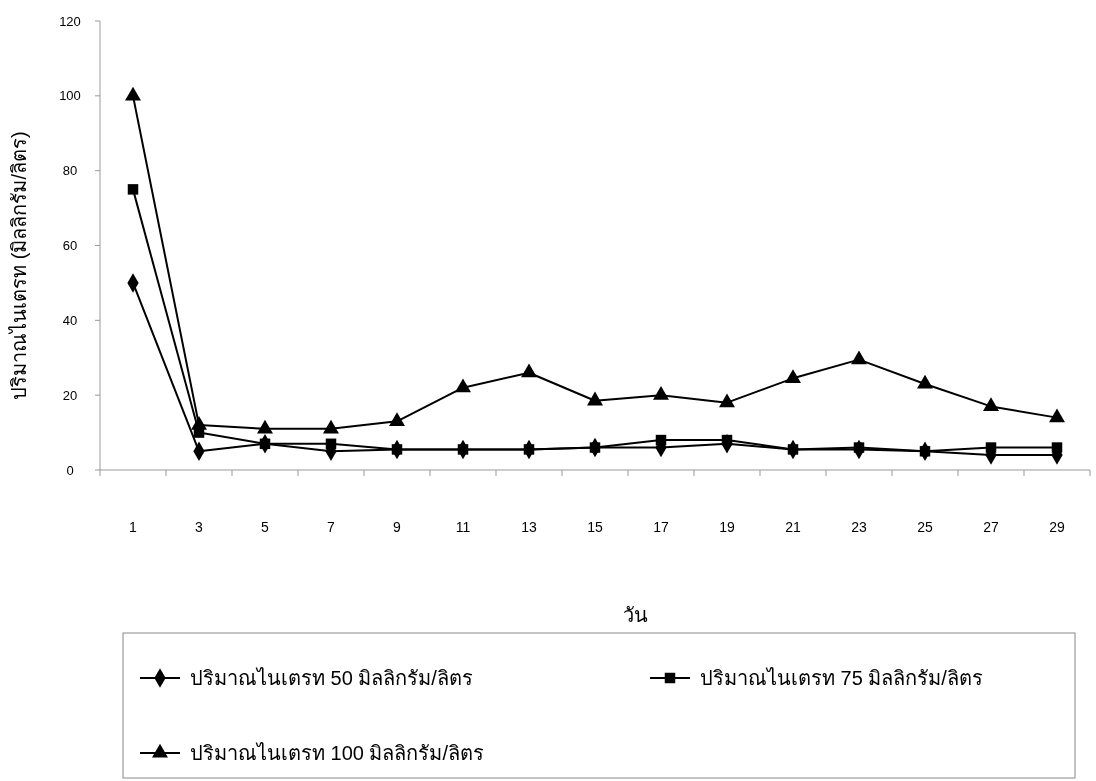 The width and height of the screenshot is (1096, 781). I want to click on y-tick-label: 100, so click(70, 96).